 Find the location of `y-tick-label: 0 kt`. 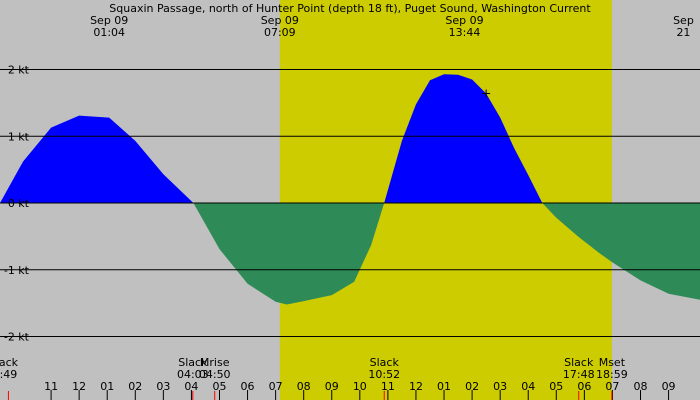

y-tick-label: 0 kt is located at coordinates (19, 203).